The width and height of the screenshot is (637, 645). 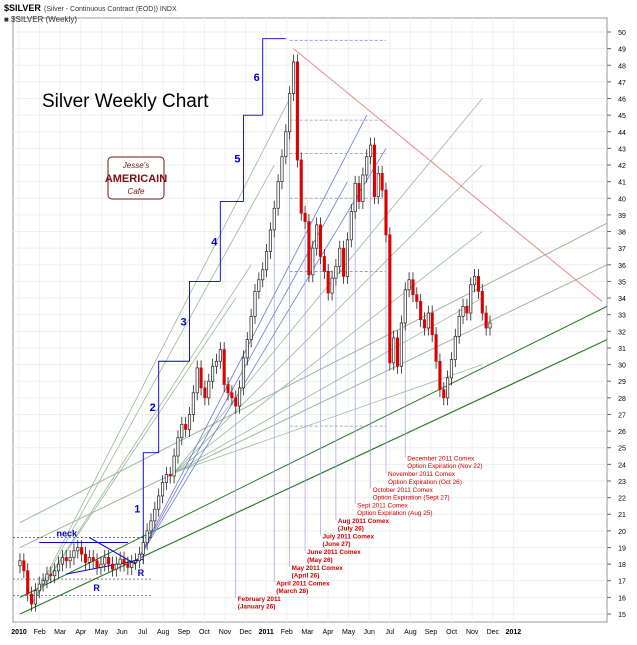 What do you see at coordinates (307, 632) in the screenshot?
I see `x-tick-label: Mar` at bounding box center [307, 632].